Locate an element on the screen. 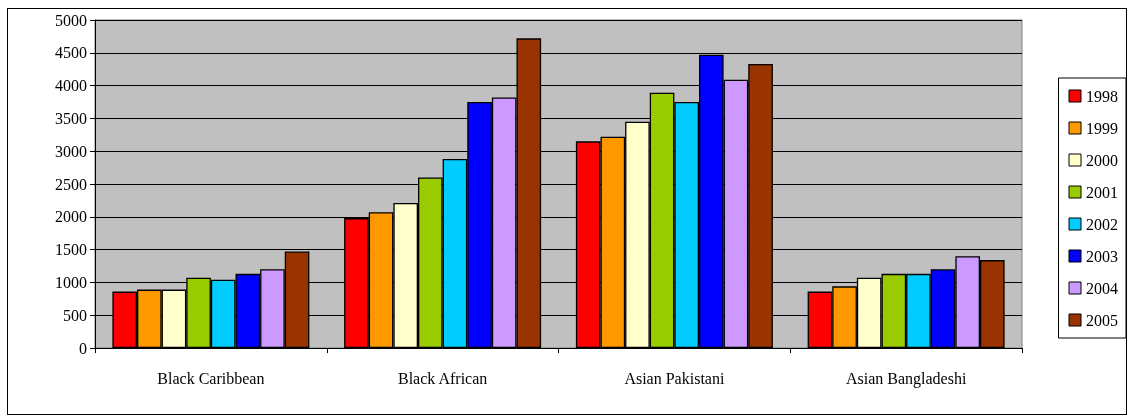 Image resolution: width=1128 pixels, height=416 pixels. legend-label: 1998 is located at coordinates (1102, 96).